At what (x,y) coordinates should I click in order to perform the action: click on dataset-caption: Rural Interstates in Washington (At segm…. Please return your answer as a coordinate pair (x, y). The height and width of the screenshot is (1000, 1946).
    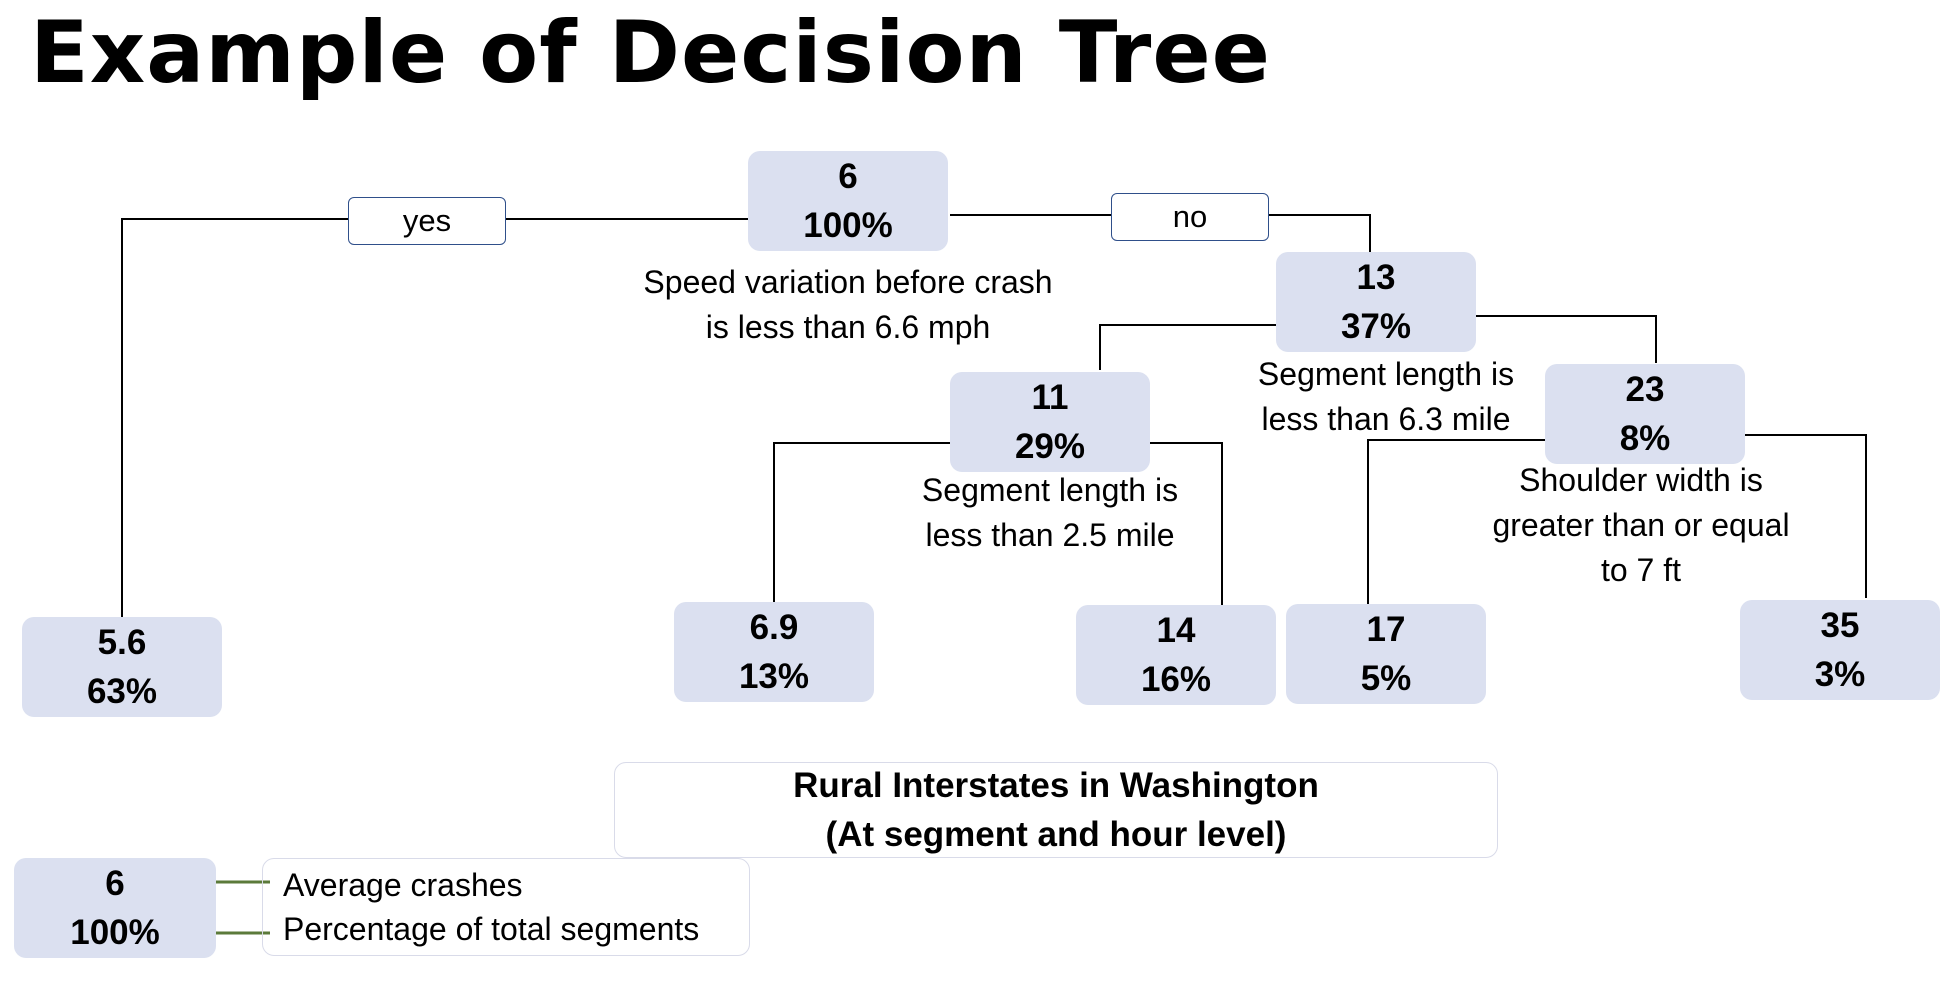
    Looking at the image, I should click on (1056, 810).